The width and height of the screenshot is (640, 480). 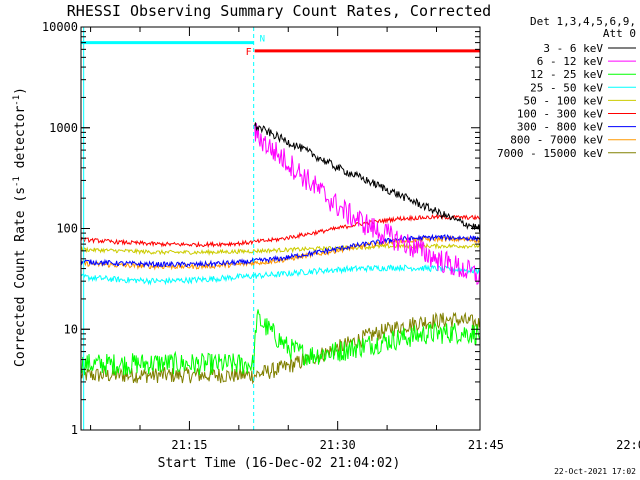 I want to click on legend-label-5: 100 - 300 keV, so click(x=560, y=114).